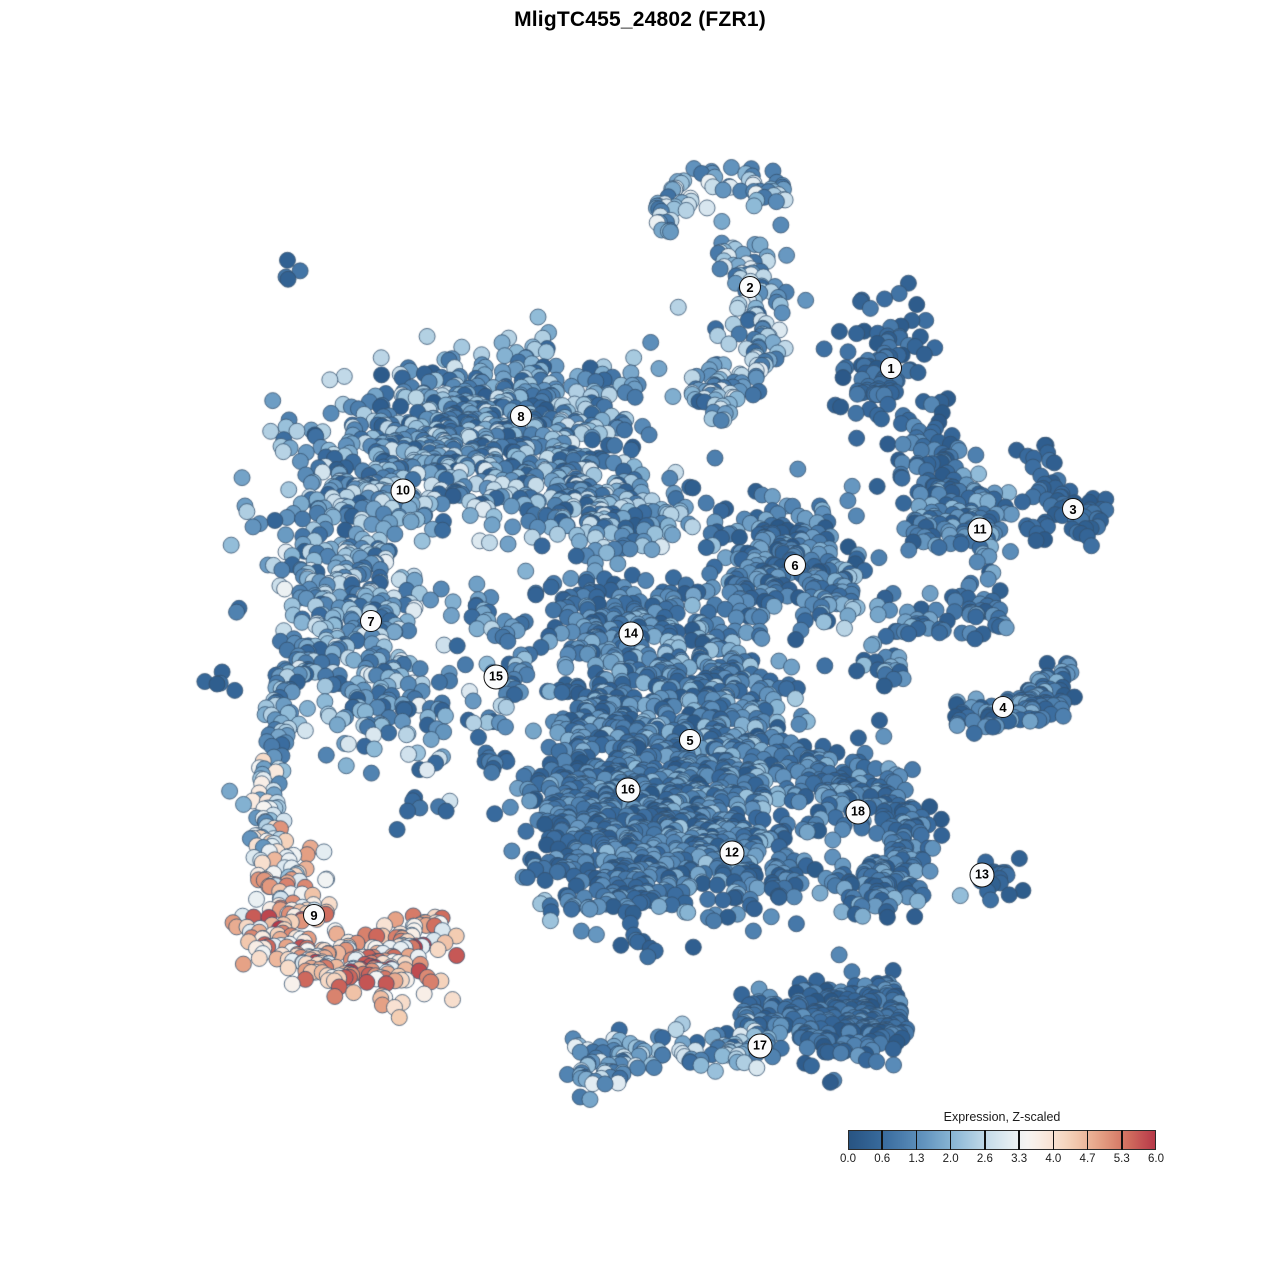  What do you see at coordinates (403, 491) in the screenshot?
I see `cluster-label-10: 10` at bounding box center [403, 491].